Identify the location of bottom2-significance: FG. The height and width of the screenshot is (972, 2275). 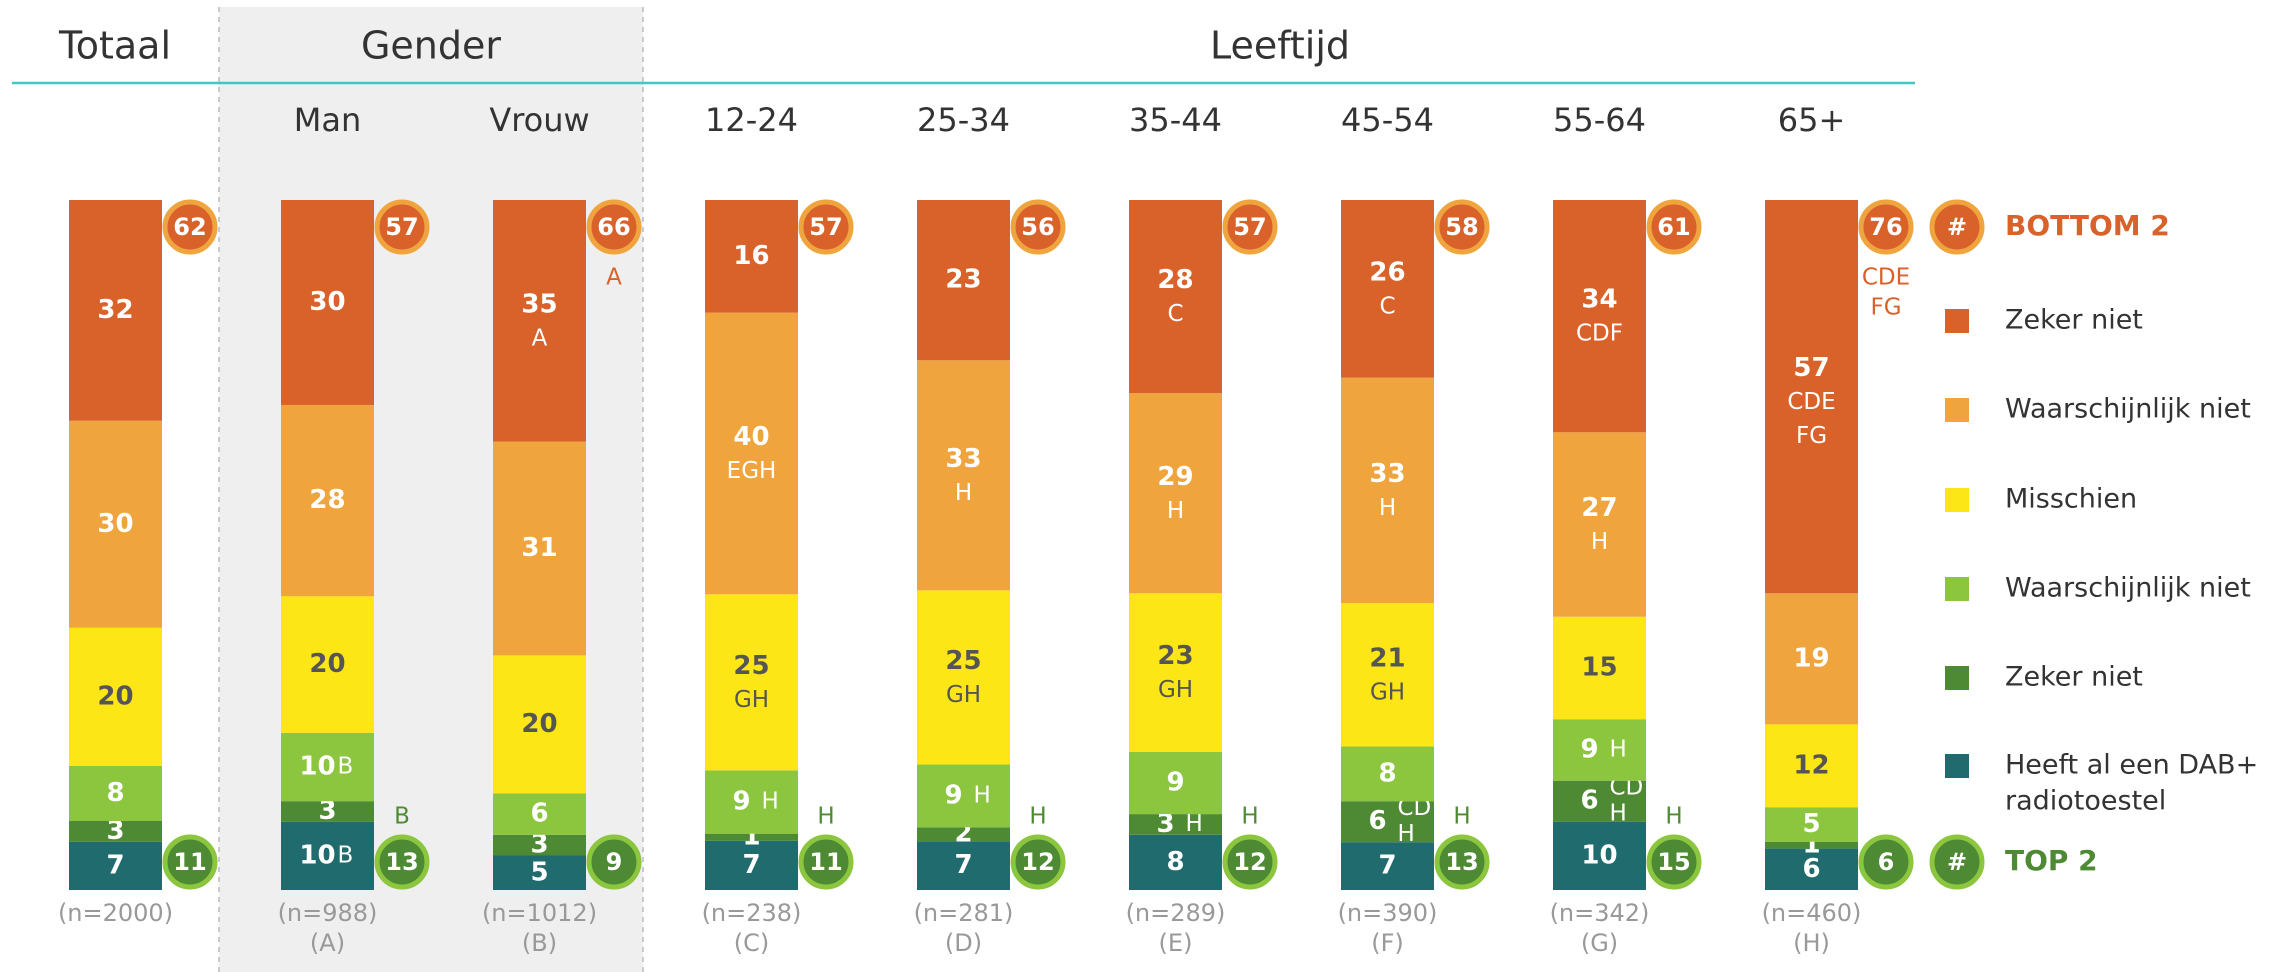
(1885, 308).